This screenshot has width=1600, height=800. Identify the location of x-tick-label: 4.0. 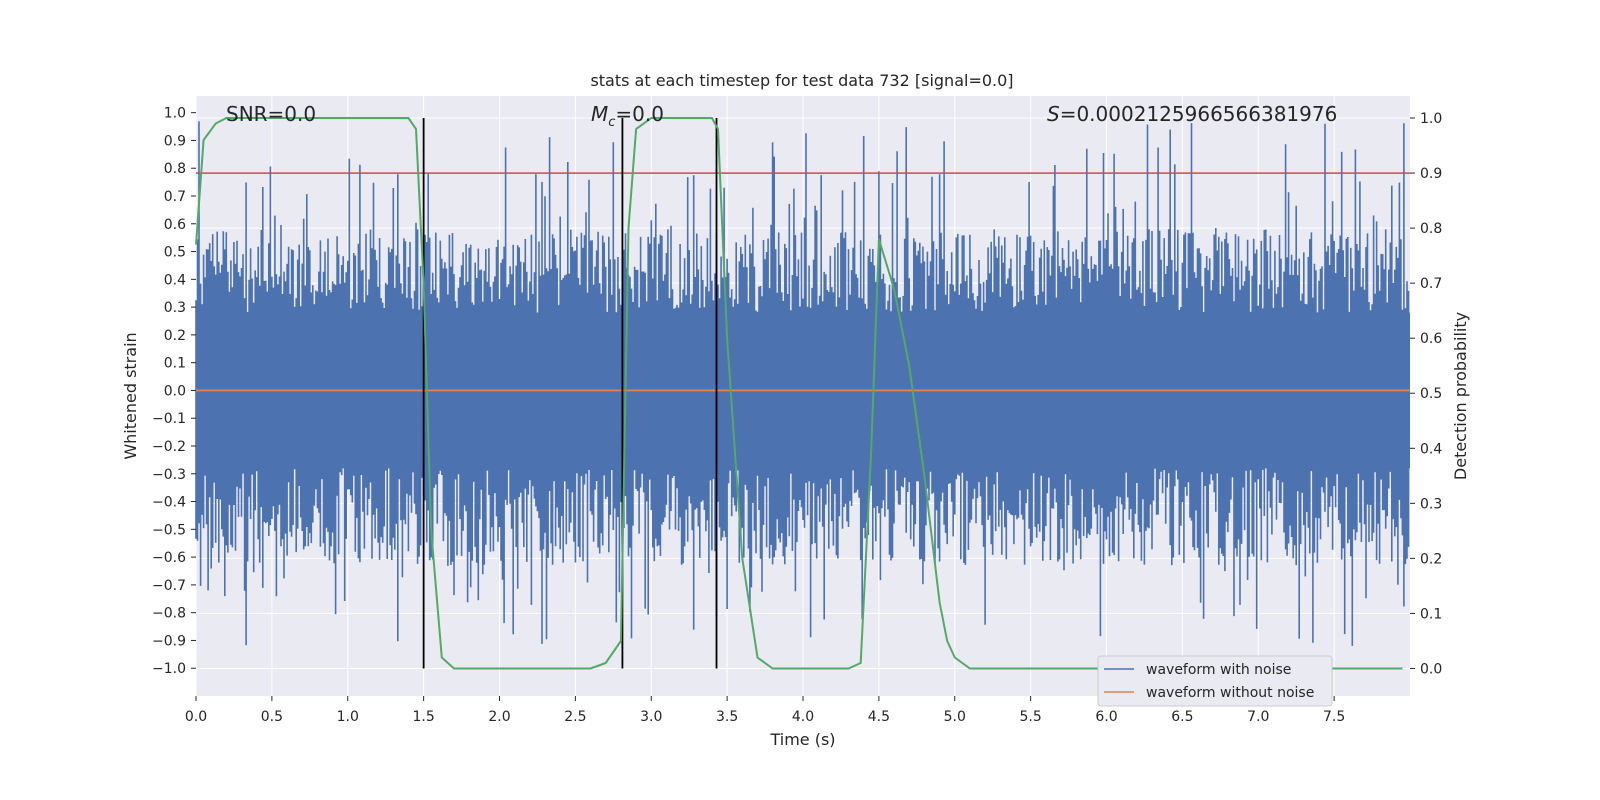
(803, 717).